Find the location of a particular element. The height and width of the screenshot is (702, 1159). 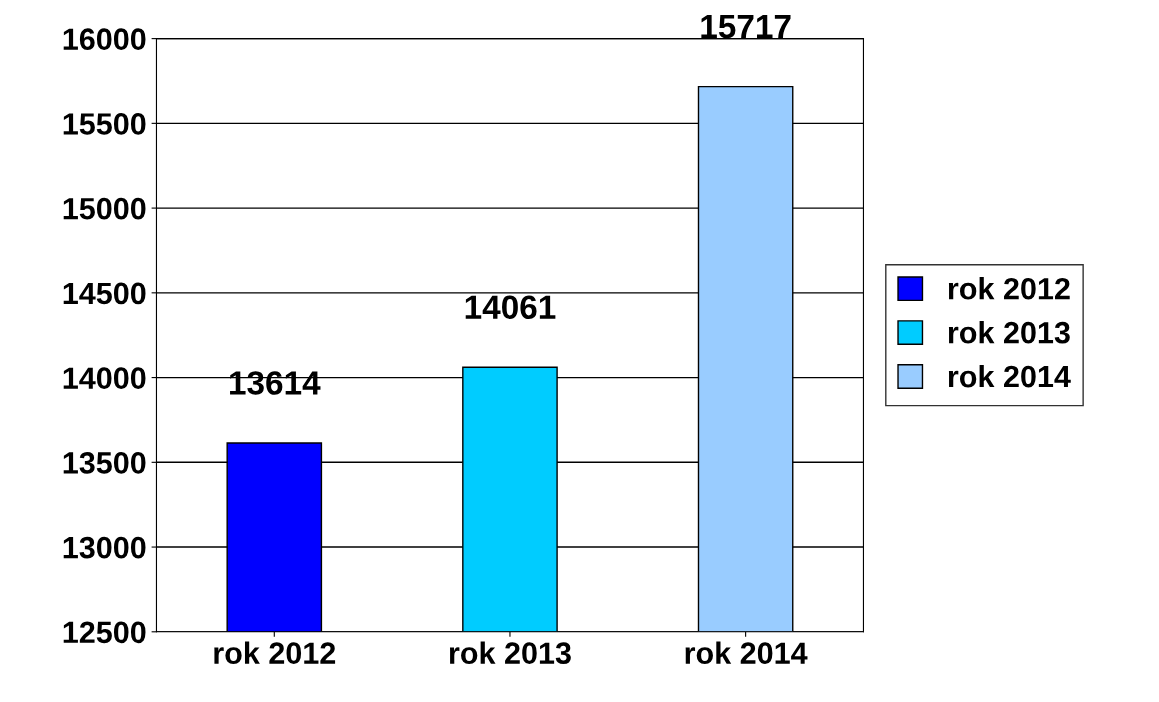

y-tick-label: 13000 is located at coordinates (104, 547).